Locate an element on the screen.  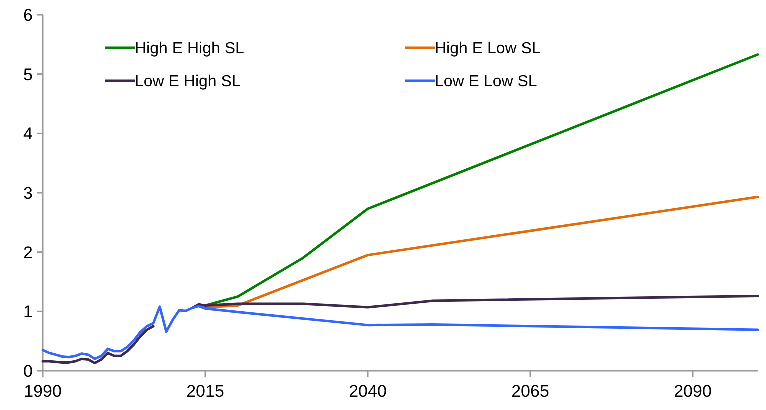
legend-label: Low E Low SL is located at coordinates (486, 82).